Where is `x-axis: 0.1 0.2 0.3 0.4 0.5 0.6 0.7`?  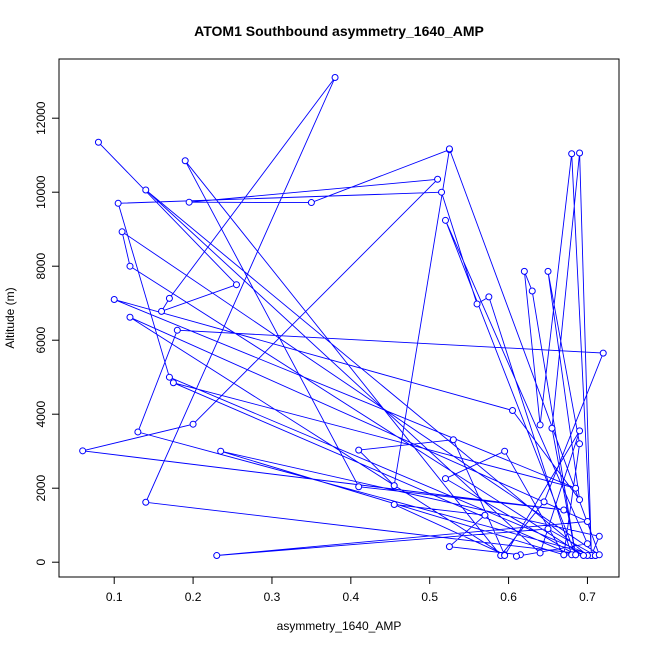
x-axis: 0.1 0.2 0.3 0.4 0.5 0.6 0.7 is located at coordinates (351, 590).